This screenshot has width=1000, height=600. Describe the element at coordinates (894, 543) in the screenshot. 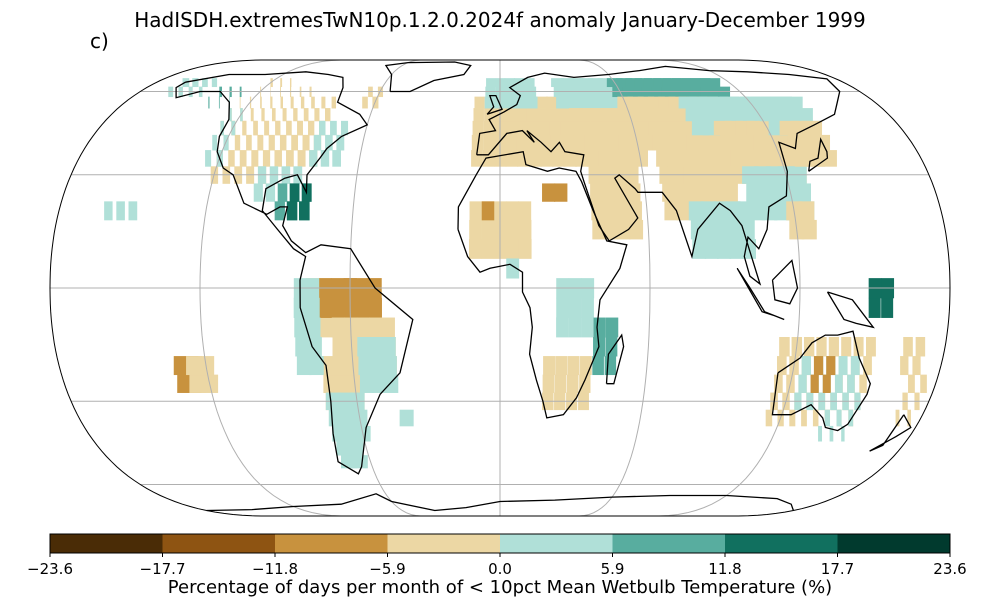

I see `colorbar-segment` at that location.